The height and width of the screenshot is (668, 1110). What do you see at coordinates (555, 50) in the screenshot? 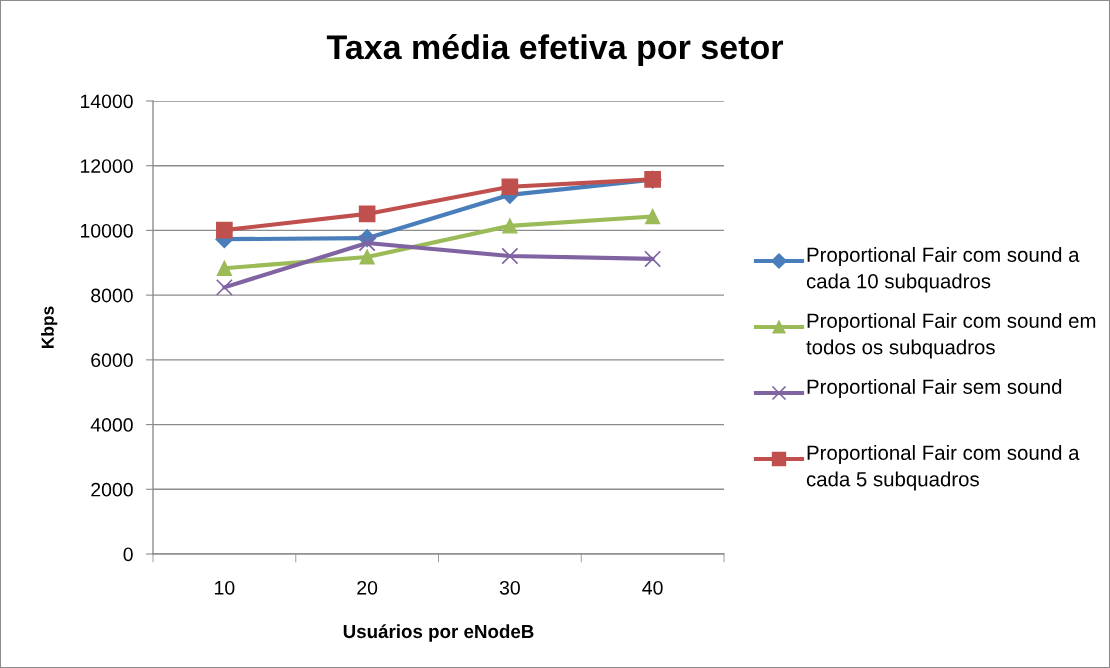
I see `chart-title: Taxa média efetiva por setor` at bounding box center [555, 50].